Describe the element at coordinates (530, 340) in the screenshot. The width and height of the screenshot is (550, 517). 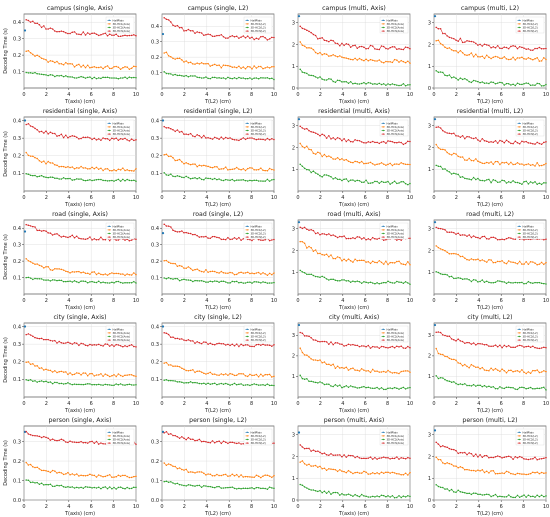
I see `legend-label: 3D-HC3(L2)` at that location.